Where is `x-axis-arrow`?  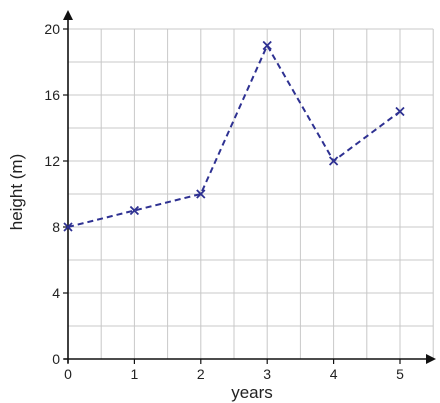
x-axis-arrow is located at coordinates (431, 359).